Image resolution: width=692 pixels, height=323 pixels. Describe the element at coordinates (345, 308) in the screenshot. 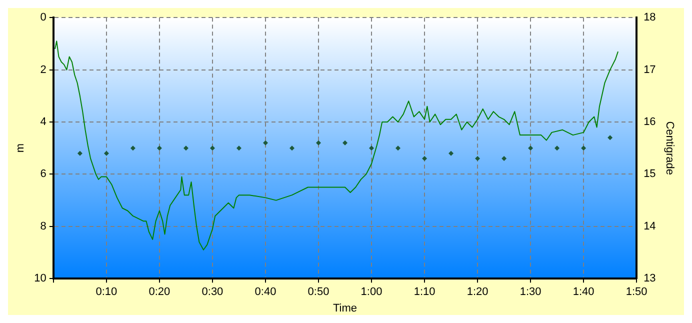

I see `x-axis-title: Time` at that location.